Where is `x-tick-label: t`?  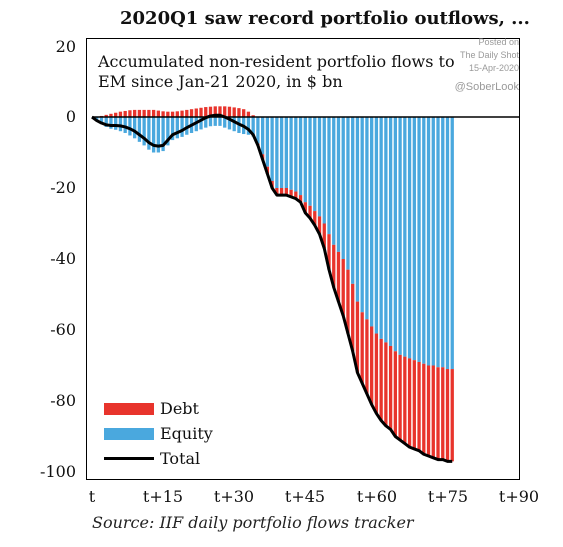
x-tick-label: t is located at coordinates (92, 496).